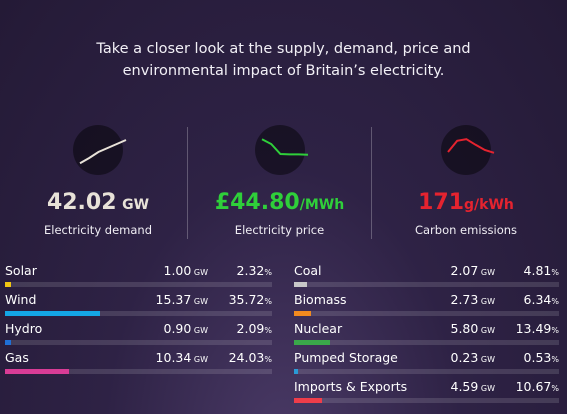 Image resolution: width=567 pixels, height=414 pixels. I want to click on source-row-nuclear: Nuclear 5.80 GW 13.49%, so click(426, 333).